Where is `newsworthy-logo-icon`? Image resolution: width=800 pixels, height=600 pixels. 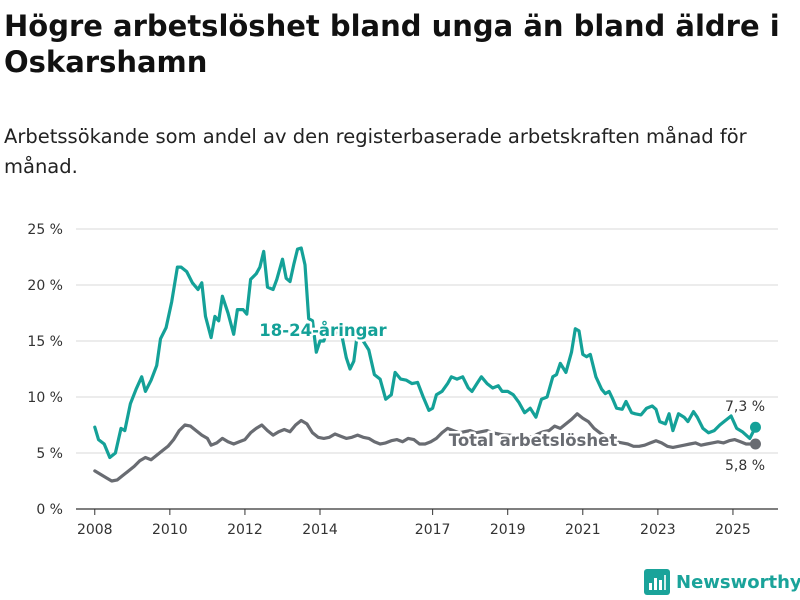
newsworthy-logo-icon is located at coordinates (657, 582).